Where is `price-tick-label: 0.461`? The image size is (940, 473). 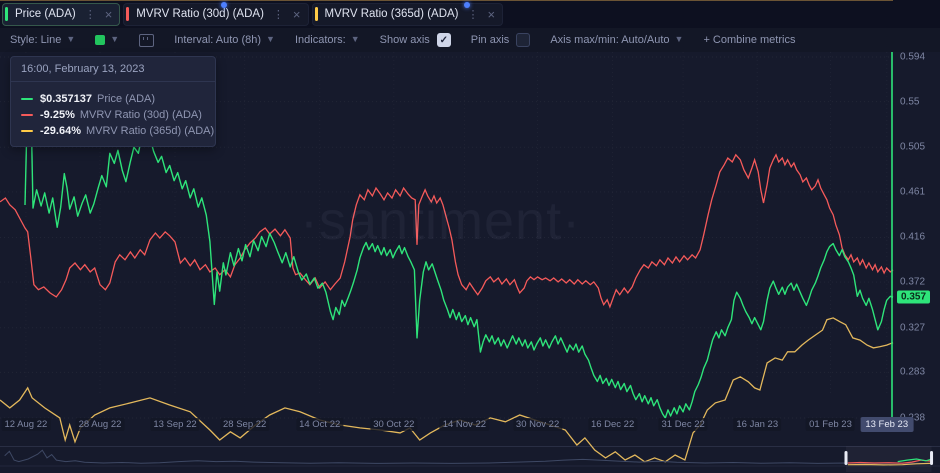 price-tick-label: 0.461 is located at coordinates (913, 192).